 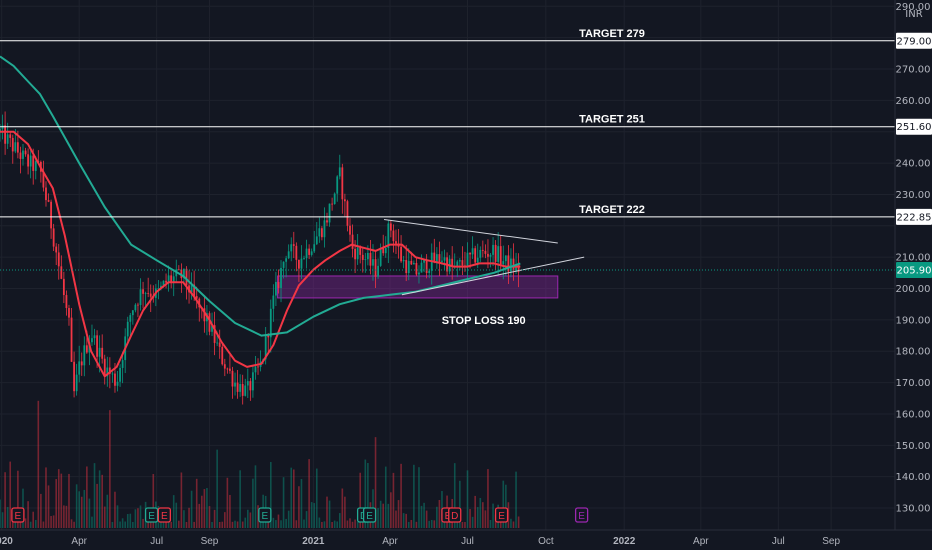 I want to click on price-tag-box, so click(x=914, y=216).